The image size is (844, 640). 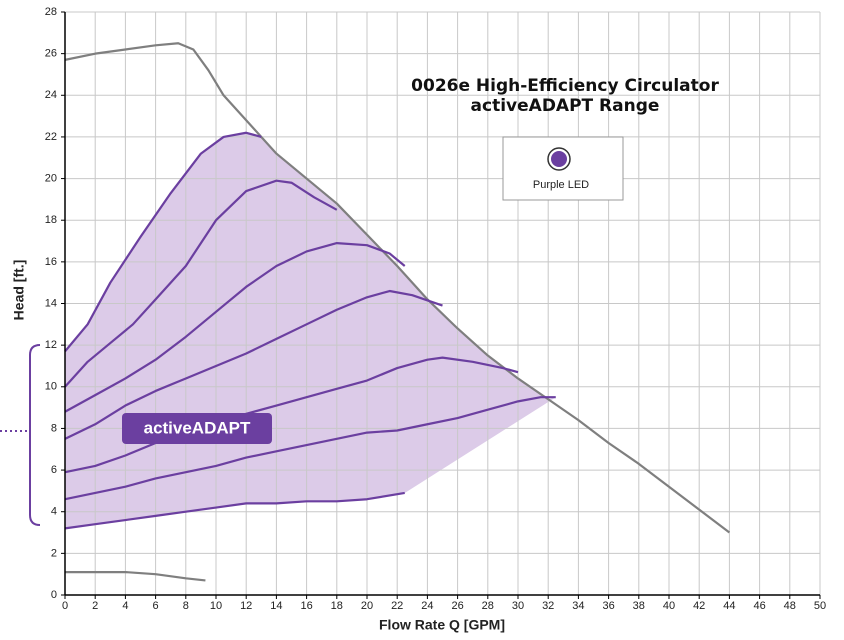 I want to click on y-tick-label: 8, so click(x=54, y=428).